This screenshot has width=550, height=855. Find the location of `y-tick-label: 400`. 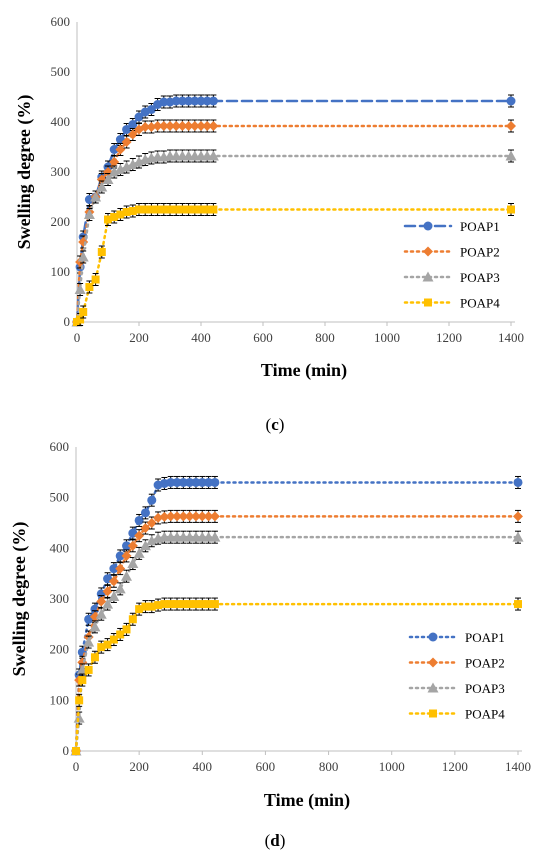

y-tick-label: 400 is located at coordinates (60, 547).